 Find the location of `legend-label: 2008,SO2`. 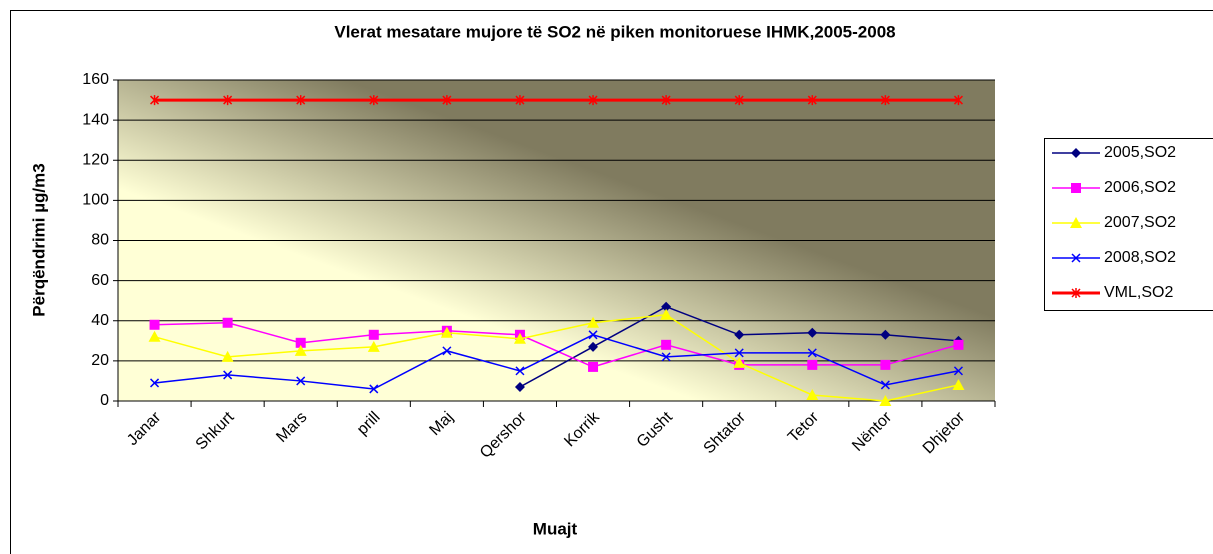

legend-label: 2008,SO2 is located at coordinates (1140, 257).